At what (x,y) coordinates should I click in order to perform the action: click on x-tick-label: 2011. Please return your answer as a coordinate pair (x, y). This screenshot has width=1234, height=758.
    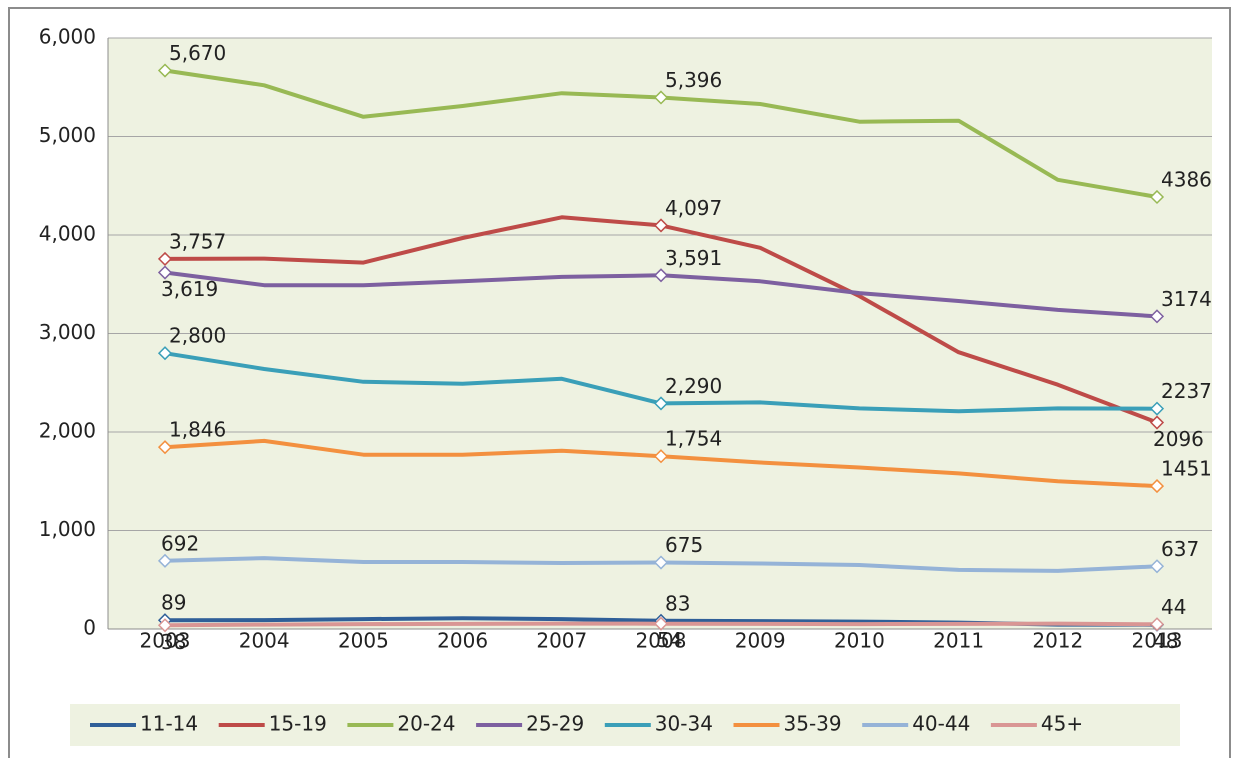
    Looking at the image, I should click on (958, 641).